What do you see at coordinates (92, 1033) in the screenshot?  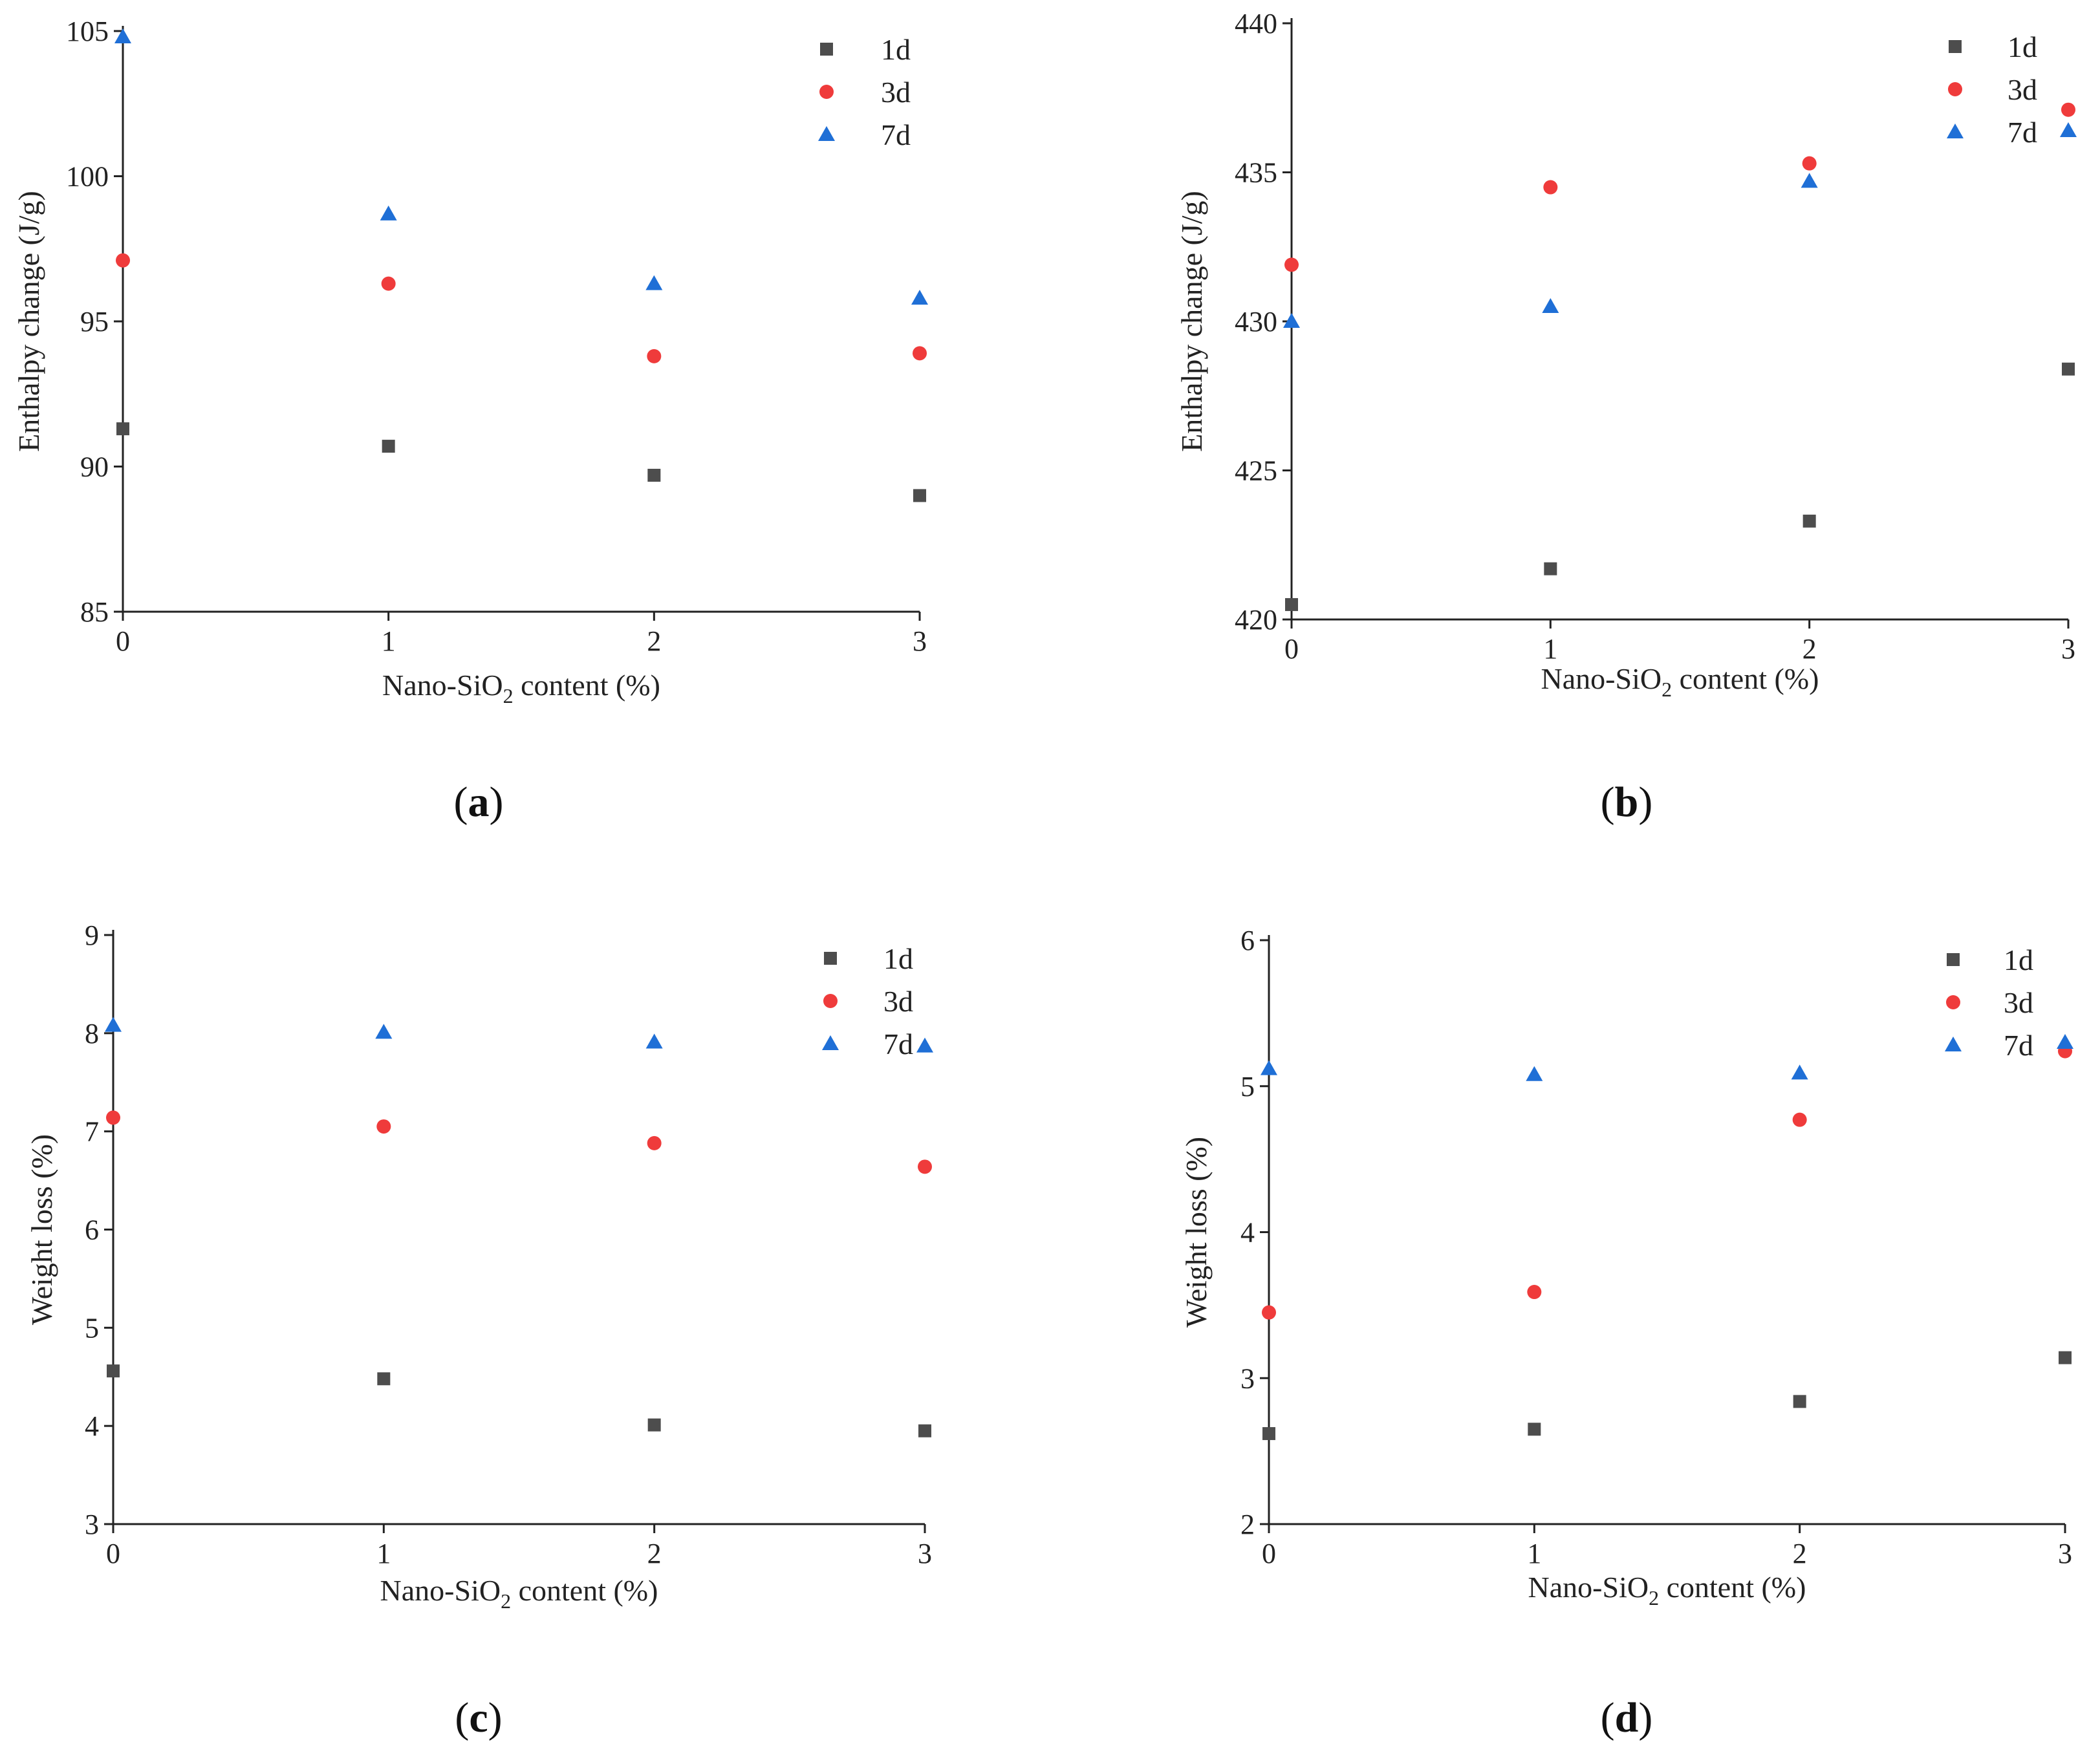 I see `y-tick-label: 8` at bounding box center [92, 1033].